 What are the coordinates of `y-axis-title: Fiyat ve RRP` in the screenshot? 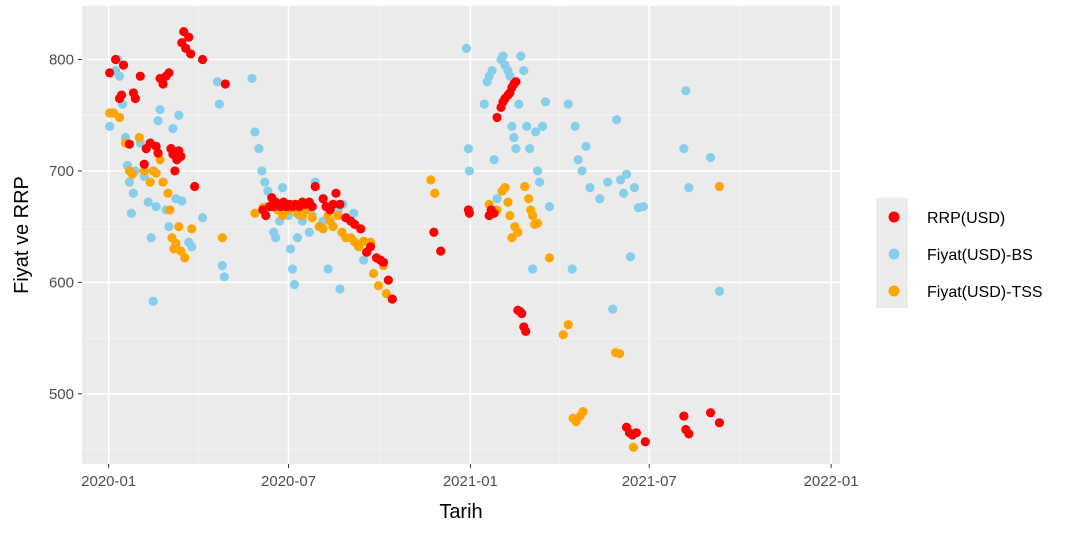 It's located at (22, 235).